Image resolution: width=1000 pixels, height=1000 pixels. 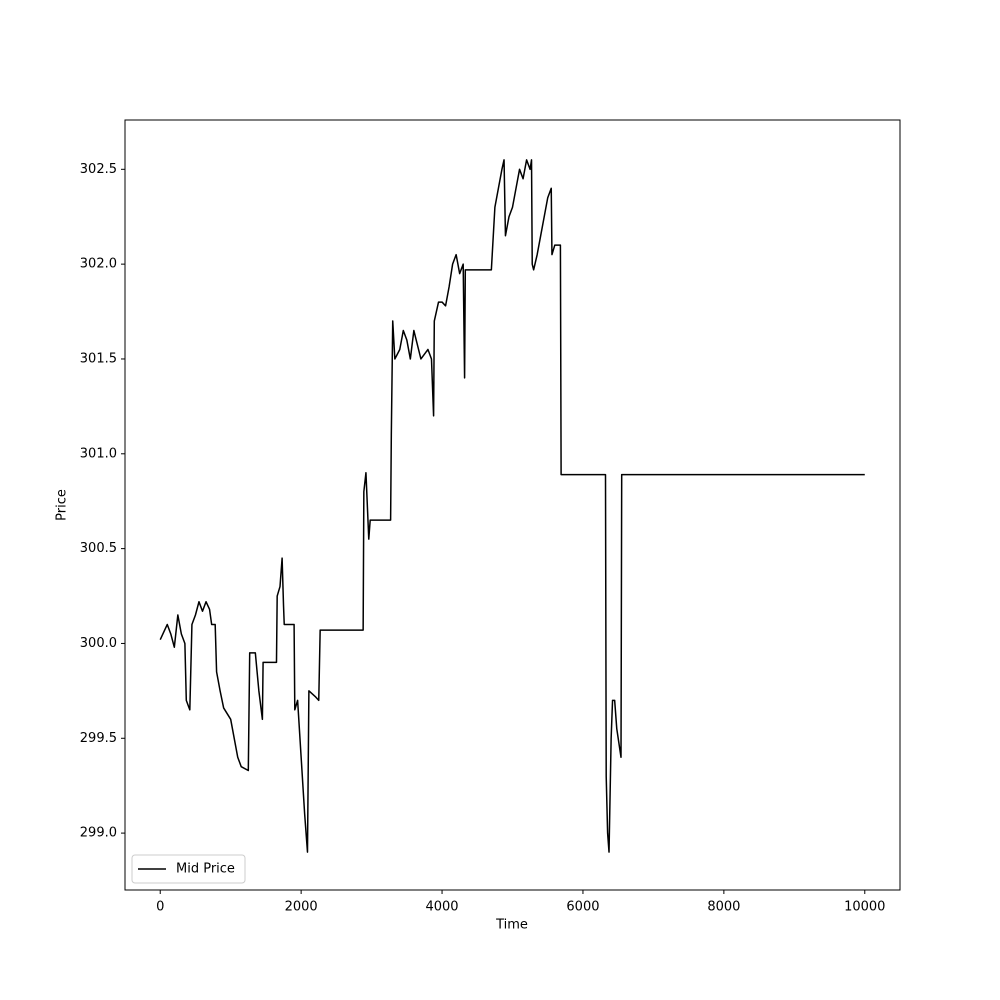 I want to click on x-axis-label: Time, so click(x=511, y=925).